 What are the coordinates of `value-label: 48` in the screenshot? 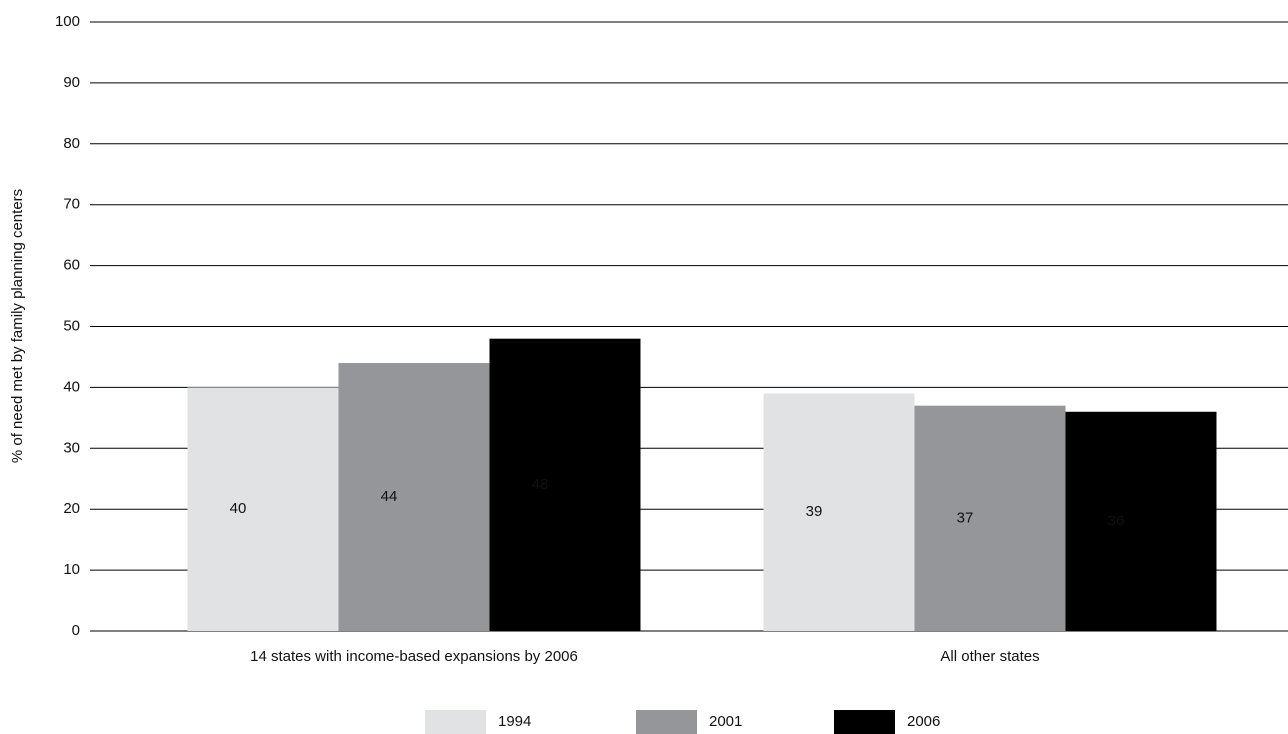 It's located at (540, 484).